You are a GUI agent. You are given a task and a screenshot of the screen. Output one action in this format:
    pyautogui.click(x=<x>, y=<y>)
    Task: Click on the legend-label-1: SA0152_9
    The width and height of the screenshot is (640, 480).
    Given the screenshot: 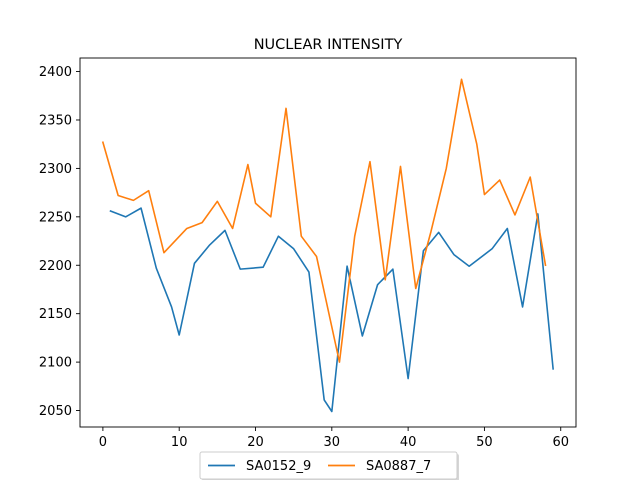 What is the action you would take?
    pyautogui.click(x=278, y=466)
    